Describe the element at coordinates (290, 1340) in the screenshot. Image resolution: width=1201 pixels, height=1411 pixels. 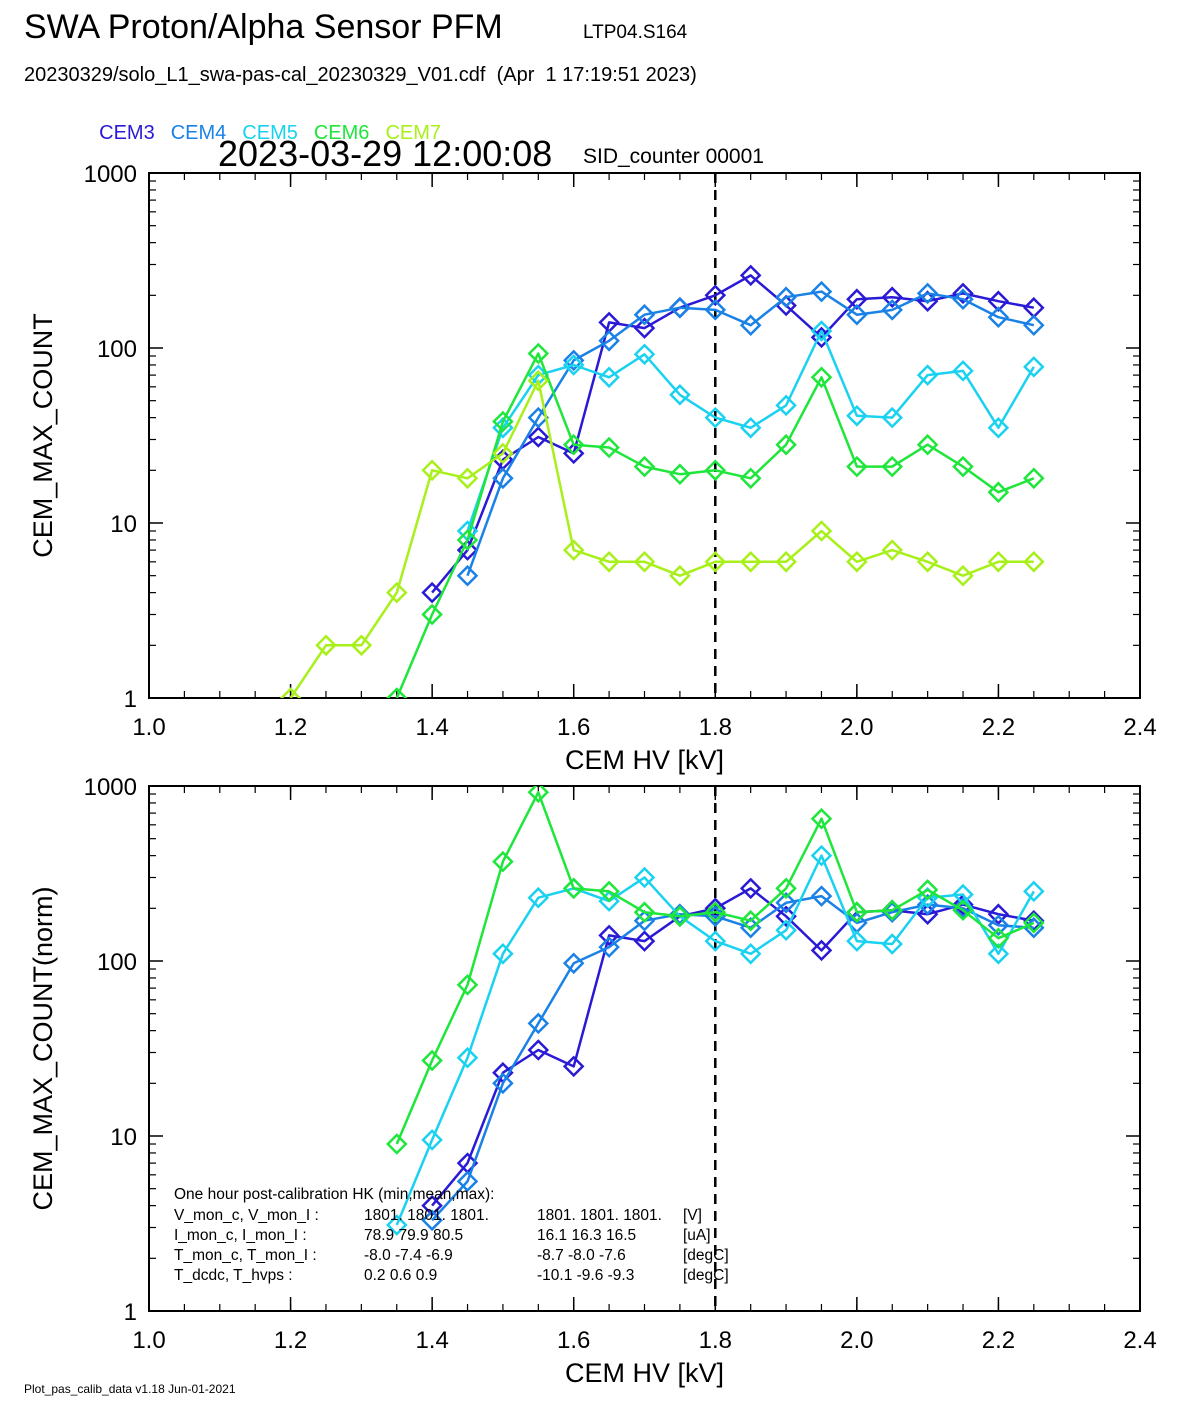
I see `x-tick-label: 1.2` at that location.